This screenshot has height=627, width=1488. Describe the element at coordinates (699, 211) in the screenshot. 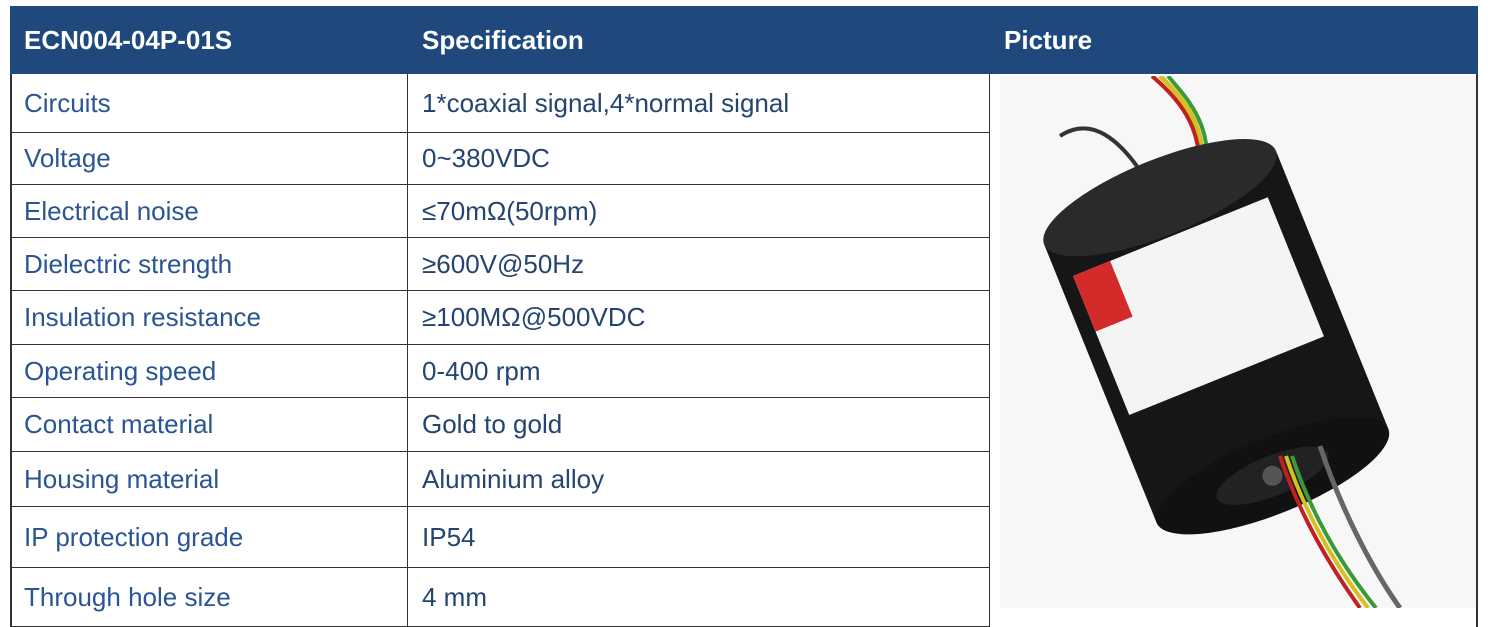

I see `spec-value: ≤70mΩ(50rpm)` at that location.